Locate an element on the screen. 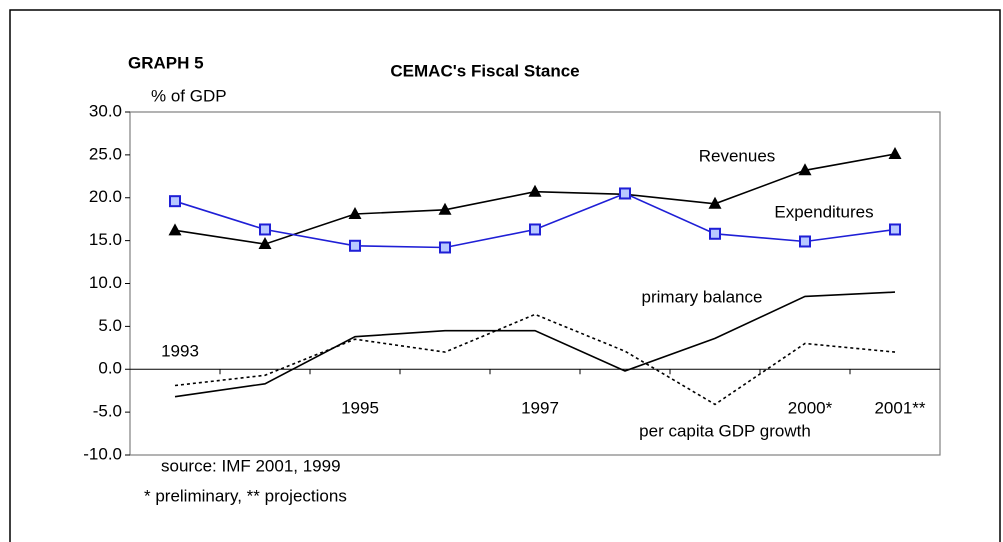  annotation: * preliminary, ** projections is located at coordinates (245, 495).